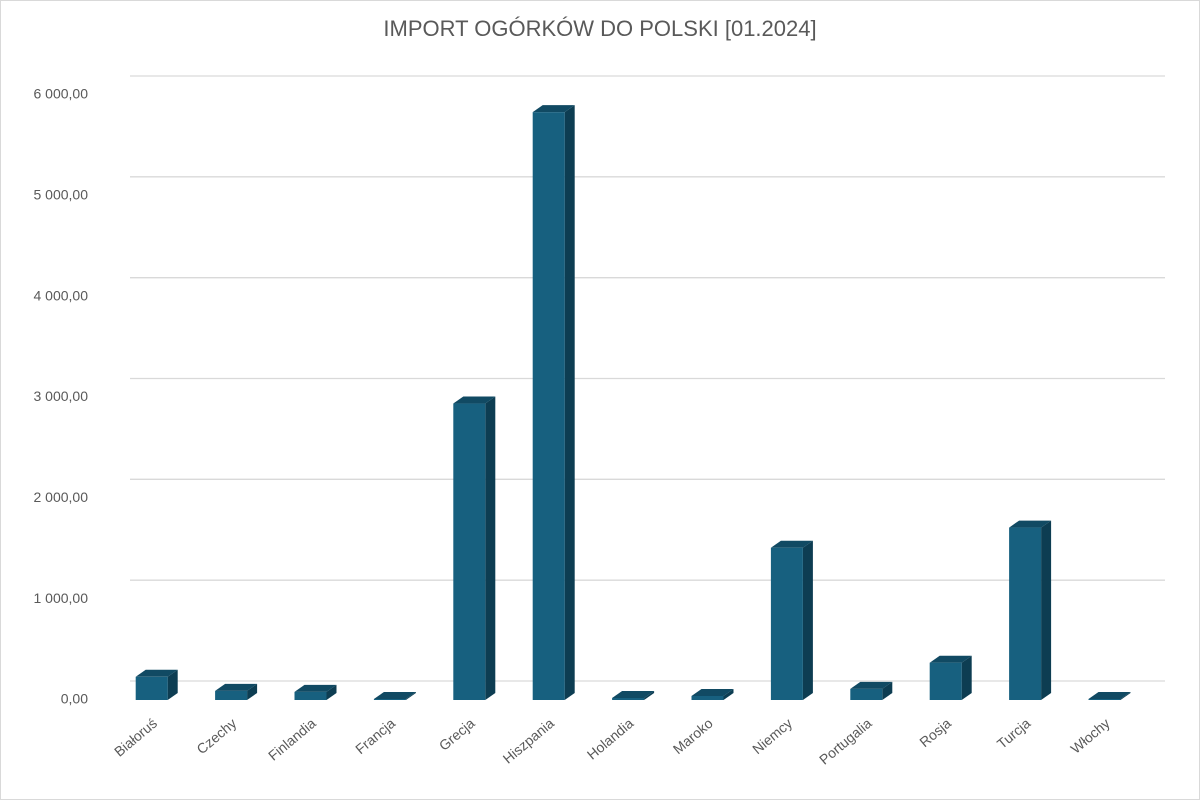 The image size is (1200, 800). Describe the element at coordinates (61, 497) in the screenshot. I see `y-tick-label: 2 000,00` at that location.